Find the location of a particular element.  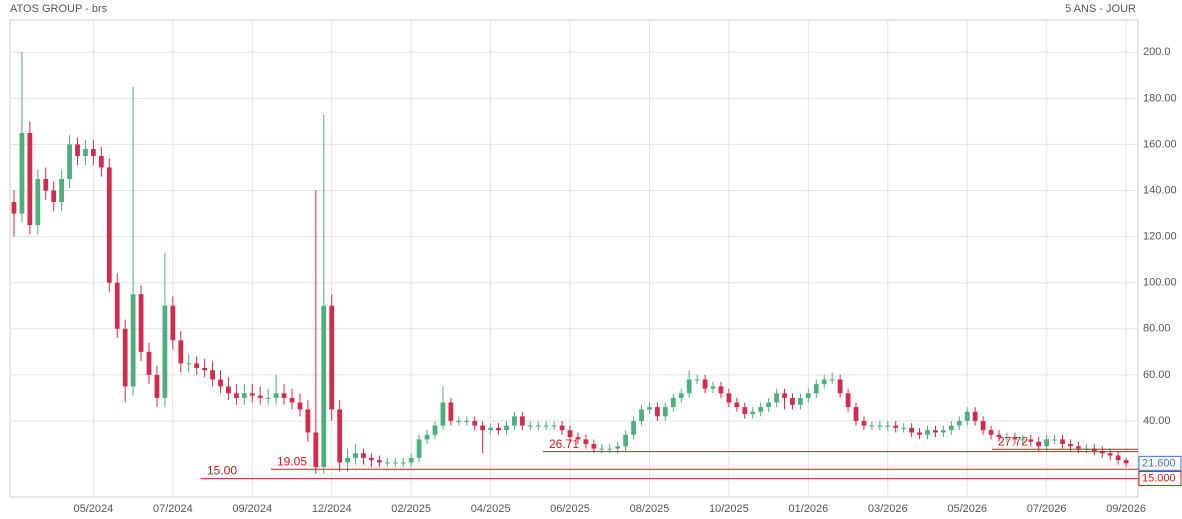

level-label: 15.00 is located at coordinates (222, 471).